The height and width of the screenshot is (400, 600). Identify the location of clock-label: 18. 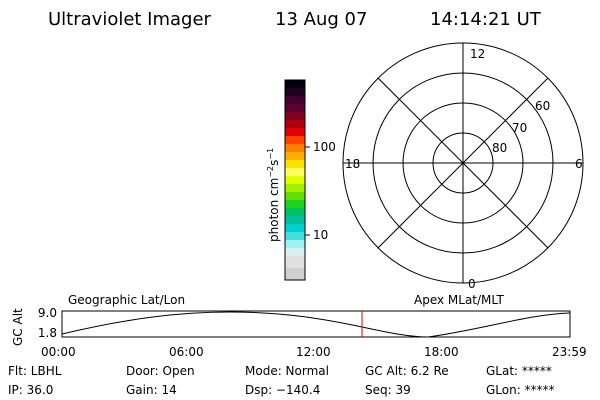
(352, 164).